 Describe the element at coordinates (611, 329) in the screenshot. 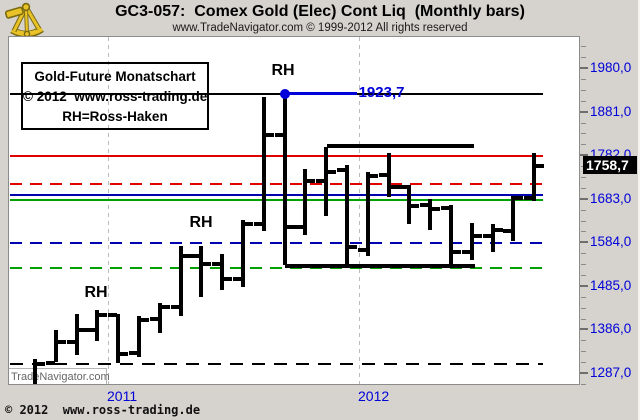

I see `price-axis-label: 1386,0` at that location.